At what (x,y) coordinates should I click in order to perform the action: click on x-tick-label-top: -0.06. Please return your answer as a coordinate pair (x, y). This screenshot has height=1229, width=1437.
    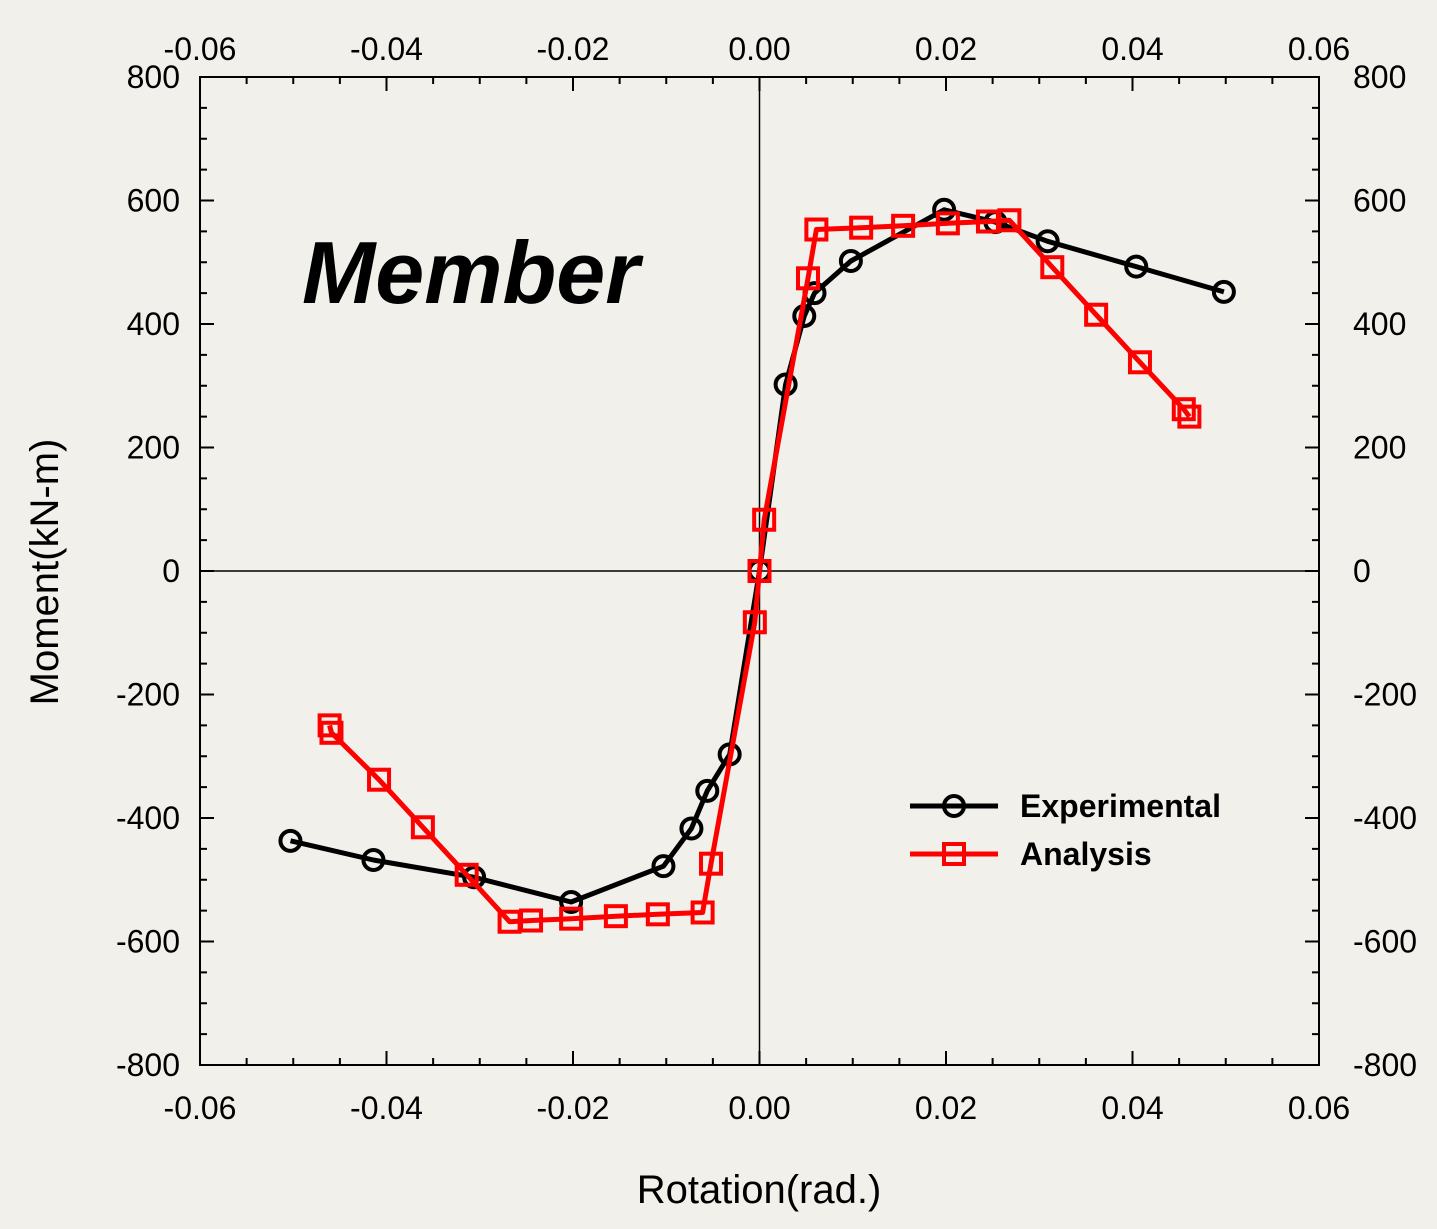
    Looking at the image, I should click on (200, 49).